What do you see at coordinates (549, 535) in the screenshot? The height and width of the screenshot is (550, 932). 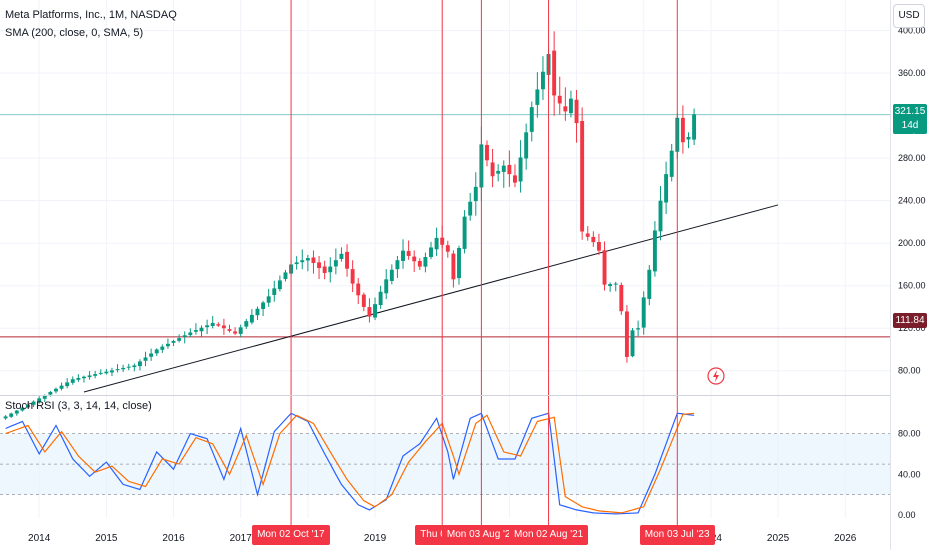 I see `vertical-marker-label: Mon 02 Aug '21` at bounding box center [549, 535].